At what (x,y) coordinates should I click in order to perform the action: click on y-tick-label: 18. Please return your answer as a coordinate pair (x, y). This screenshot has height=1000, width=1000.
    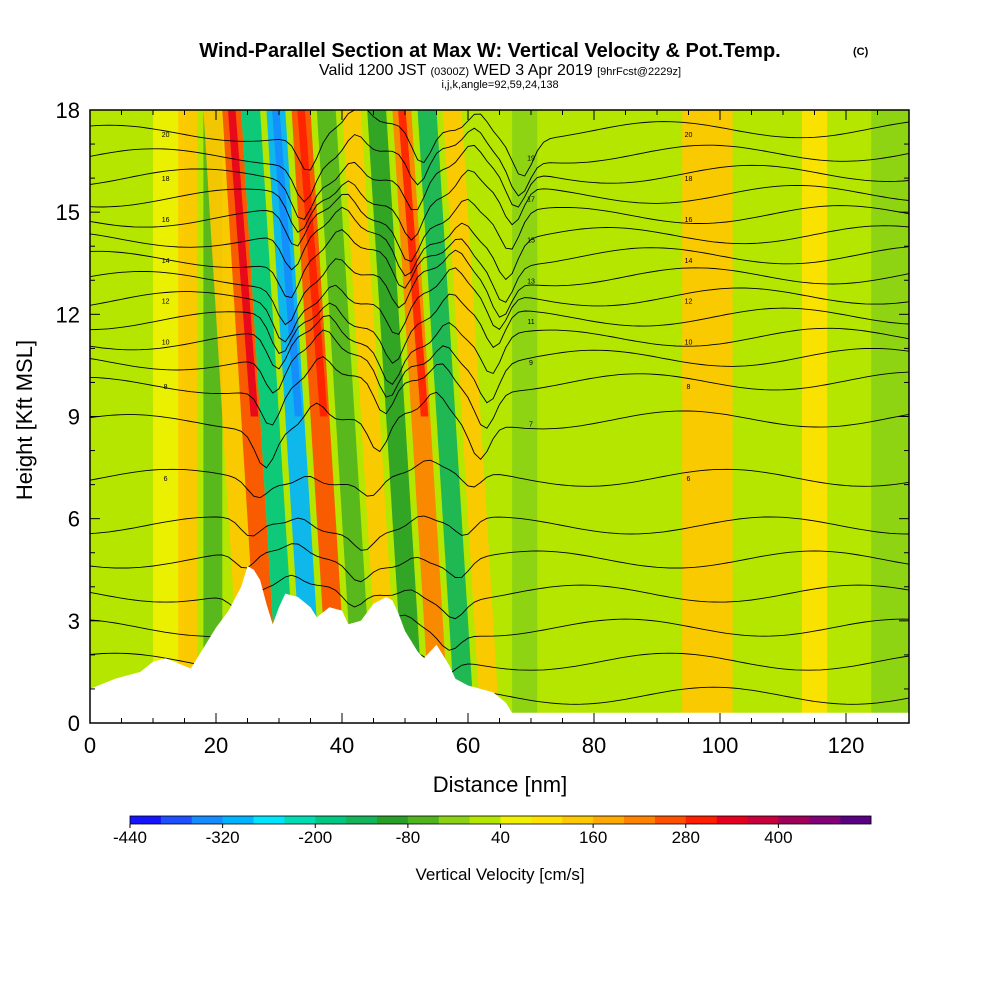
    Looking at the image, I should click on (68, 110).